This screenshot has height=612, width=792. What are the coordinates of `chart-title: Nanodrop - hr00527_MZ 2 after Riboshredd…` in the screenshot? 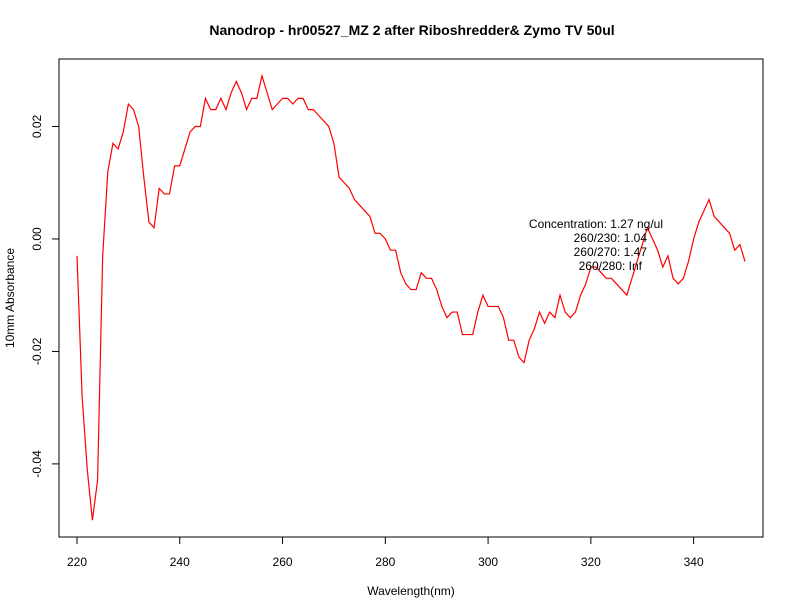 It's located at (411, 30).